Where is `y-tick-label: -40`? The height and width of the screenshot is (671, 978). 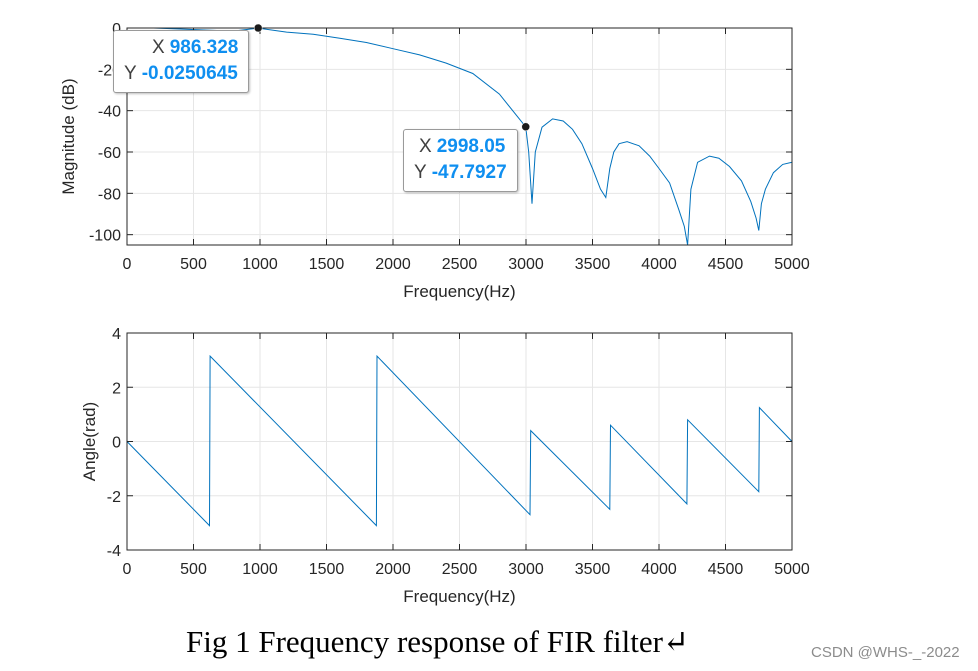 y-tick-label: -40 is located at coordinates (109, 112).